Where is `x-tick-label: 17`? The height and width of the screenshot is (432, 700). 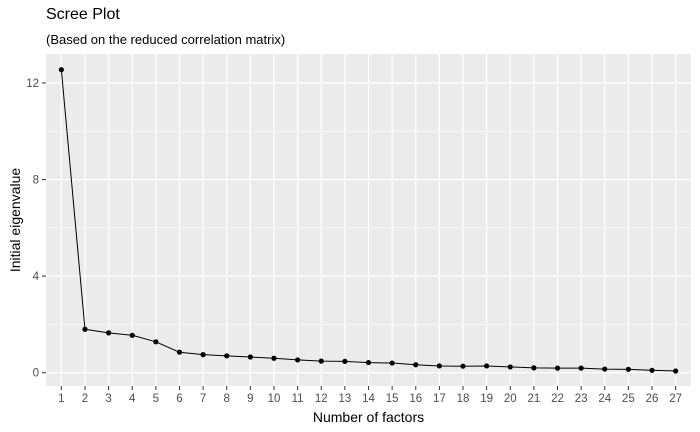 x-tick-label: 17 is located at coordinates (439, 399).